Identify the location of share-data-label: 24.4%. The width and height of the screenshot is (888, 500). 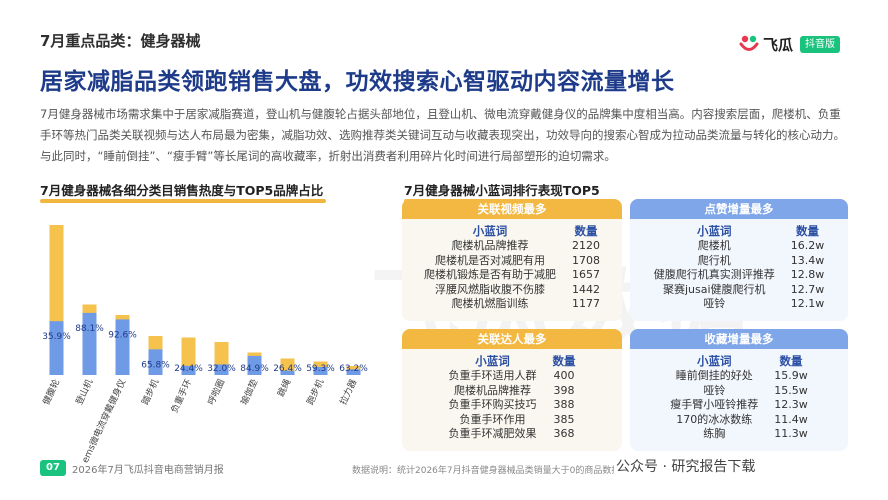
(188, 369).